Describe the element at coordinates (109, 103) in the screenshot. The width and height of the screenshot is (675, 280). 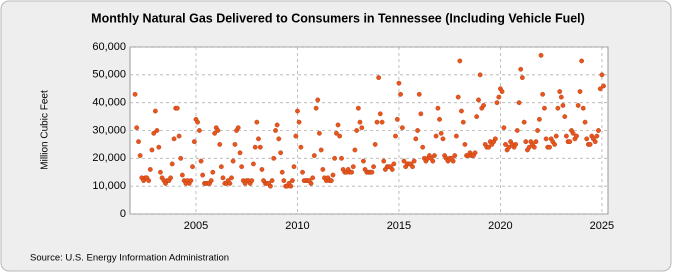
I see `y-tick-label: 40,000` at that location.